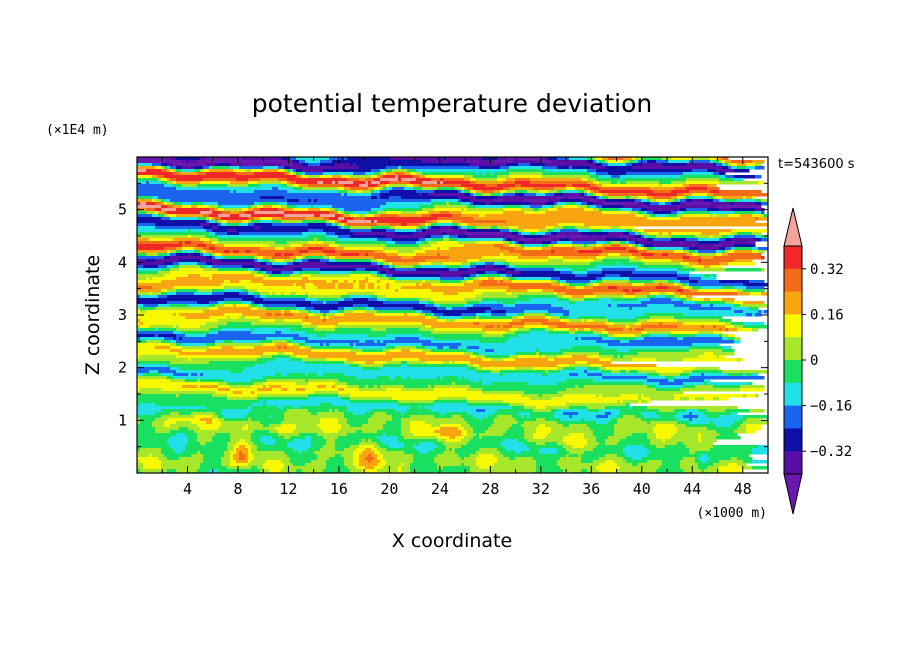  Describe the element at coordinates (827, 315) in the screenshot. I see `colorbar-tick-label: 0.16` at that location.